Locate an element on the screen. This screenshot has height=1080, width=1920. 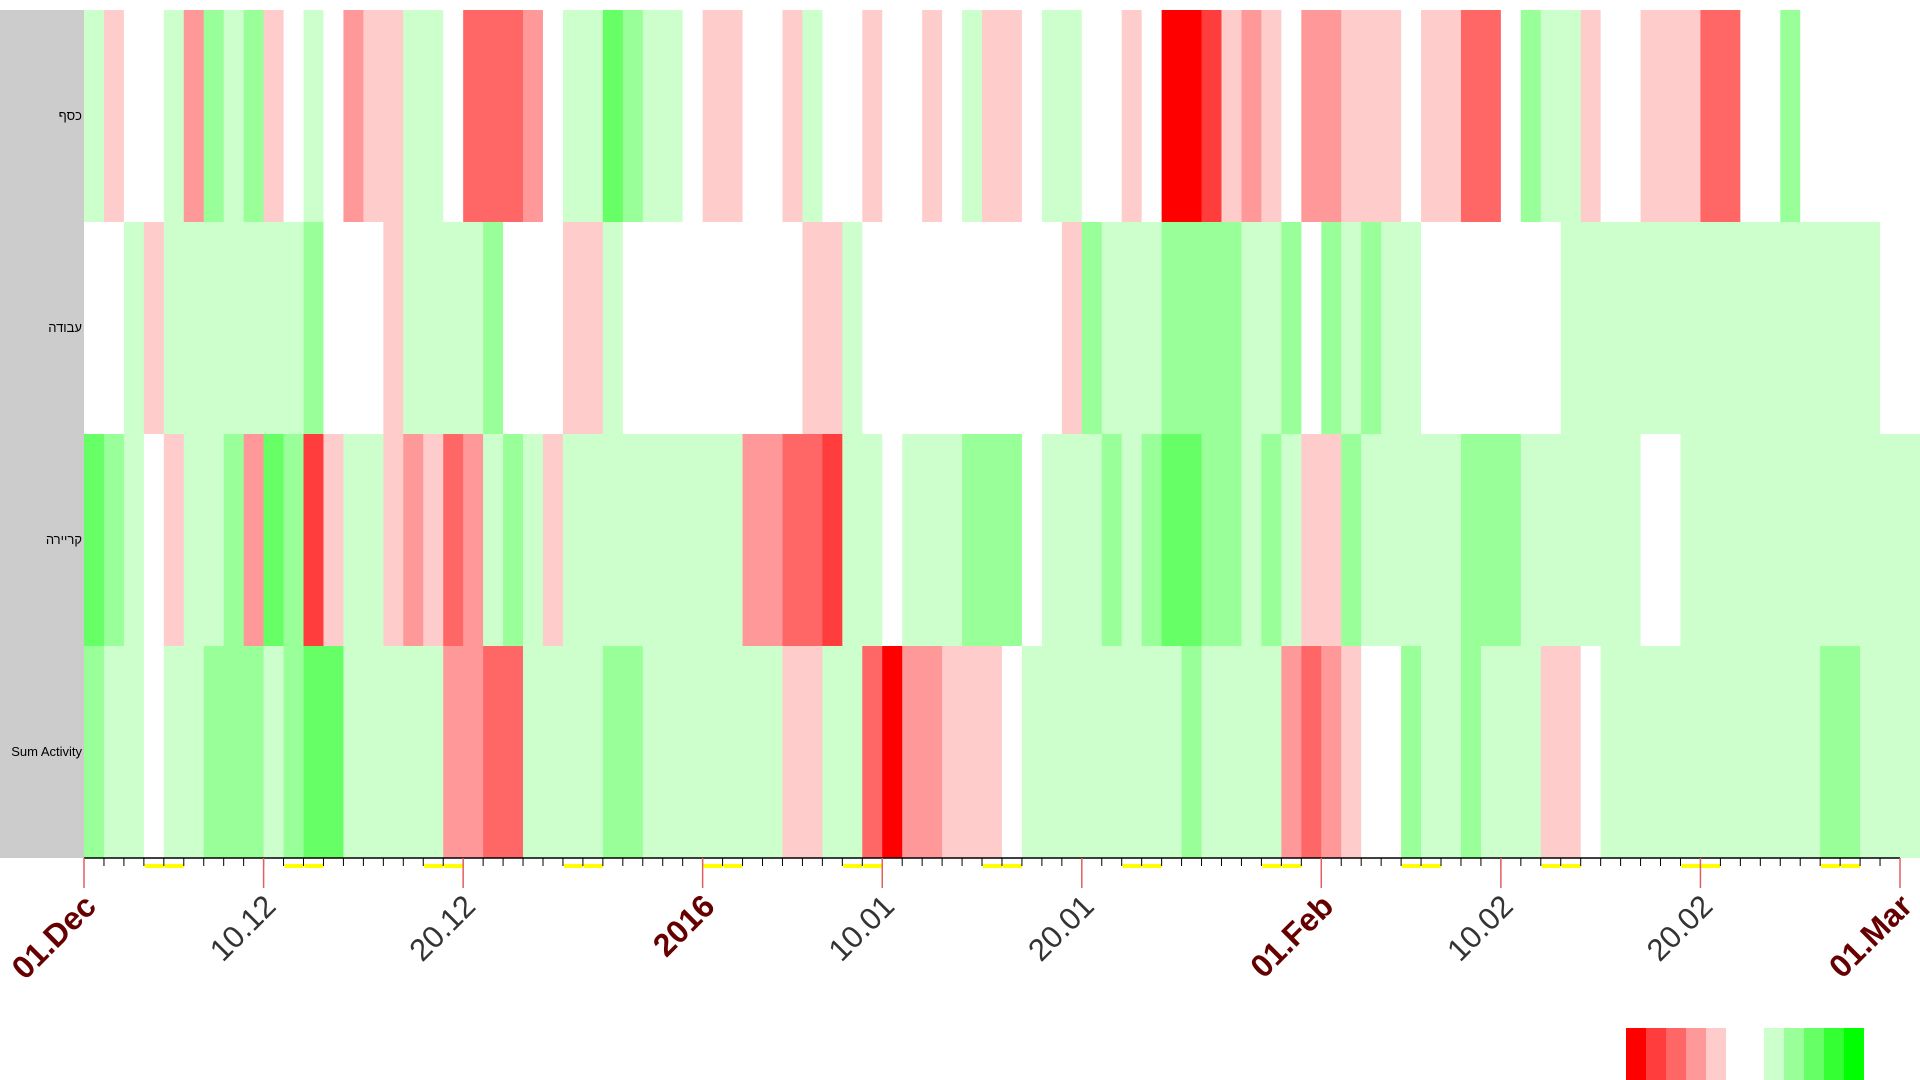
row-label: כסף is located at coordinates (70, 115).